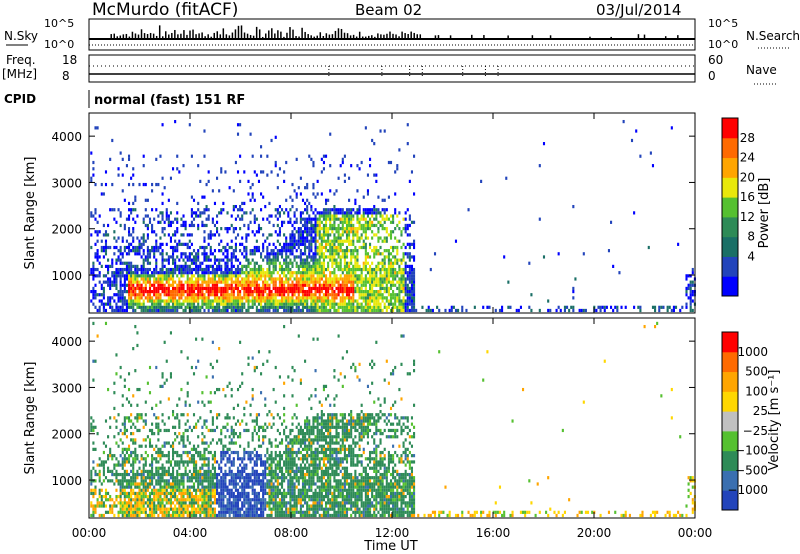 The height and width of the screenshot is (554, 800). Describe the element at coordinates (392, 68) in the screenshot. I see `freq-panel-frame` at that location.